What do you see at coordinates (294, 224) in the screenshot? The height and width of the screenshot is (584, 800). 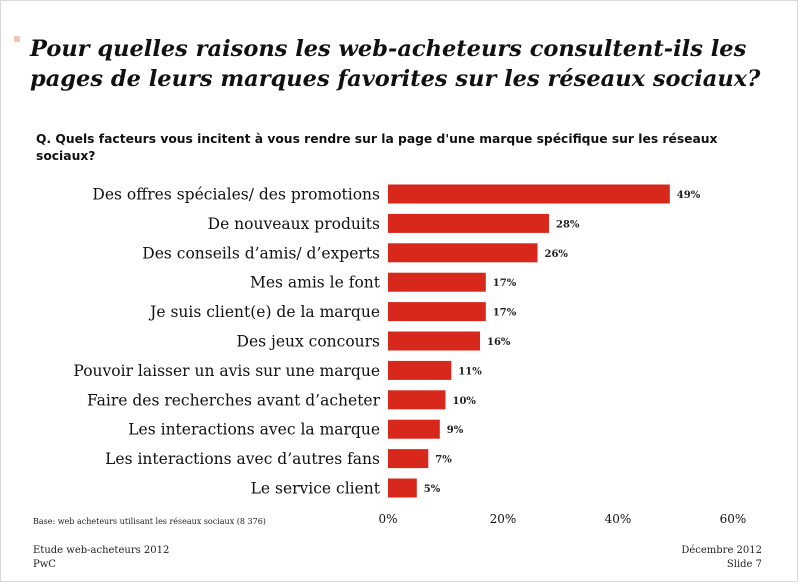 I see `category-label: De nouveaux produits` at bounding box center [294, 224].